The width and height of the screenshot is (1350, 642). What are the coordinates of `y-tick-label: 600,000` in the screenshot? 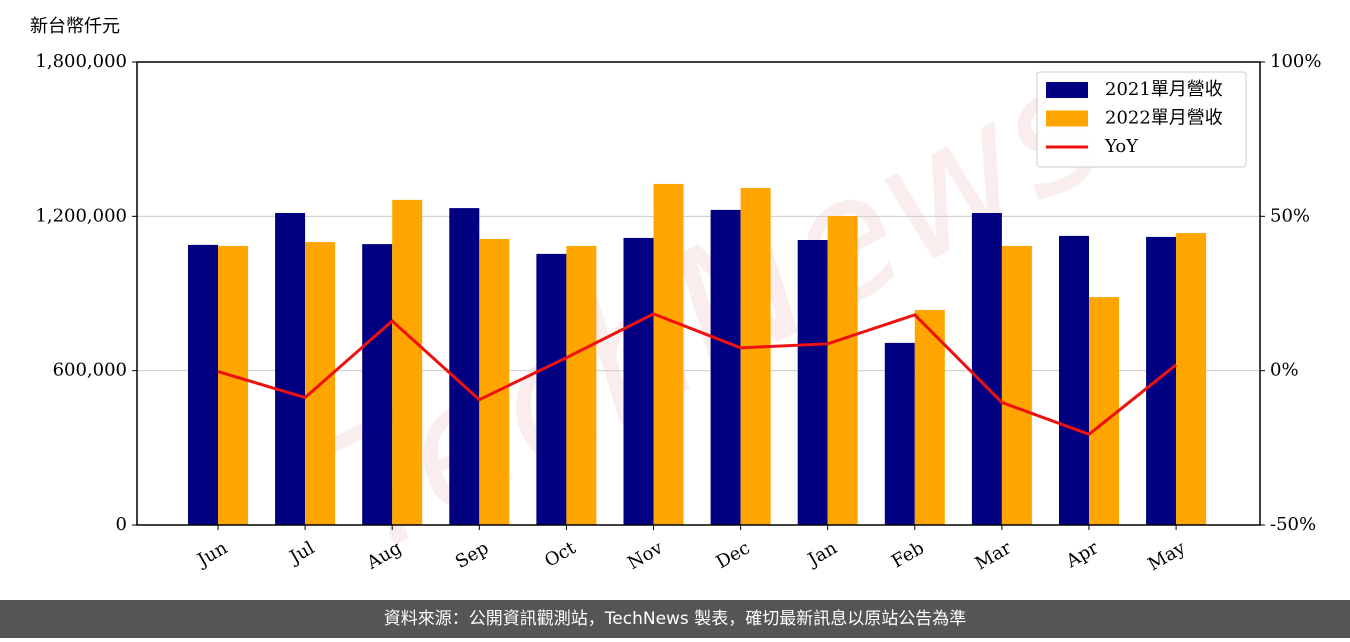 It's located at (90, 370).